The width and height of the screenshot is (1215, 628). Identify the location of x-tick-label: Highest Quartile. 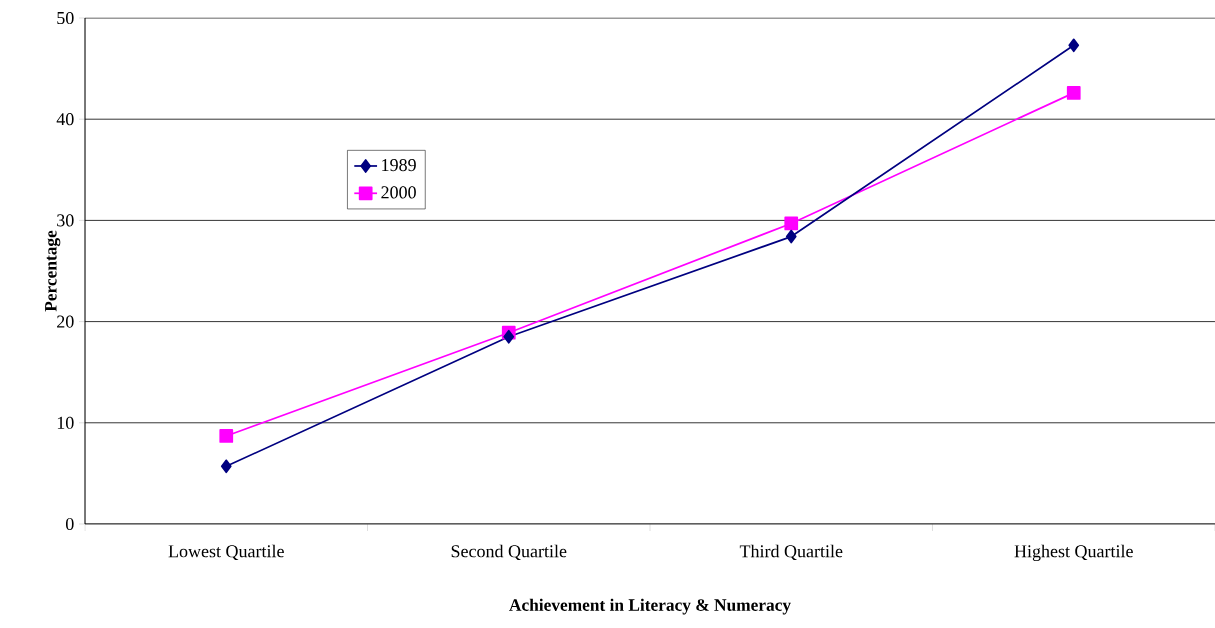
(1073, 553).